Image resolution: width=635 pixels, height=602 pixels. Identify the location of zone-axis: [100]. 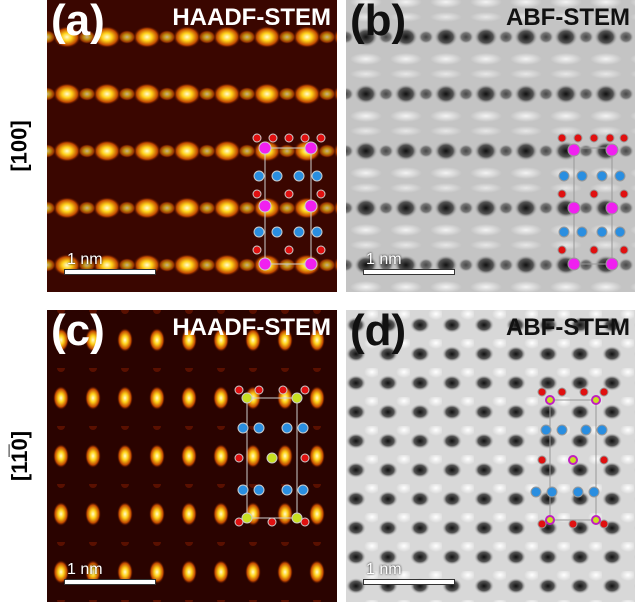
(20, 146).